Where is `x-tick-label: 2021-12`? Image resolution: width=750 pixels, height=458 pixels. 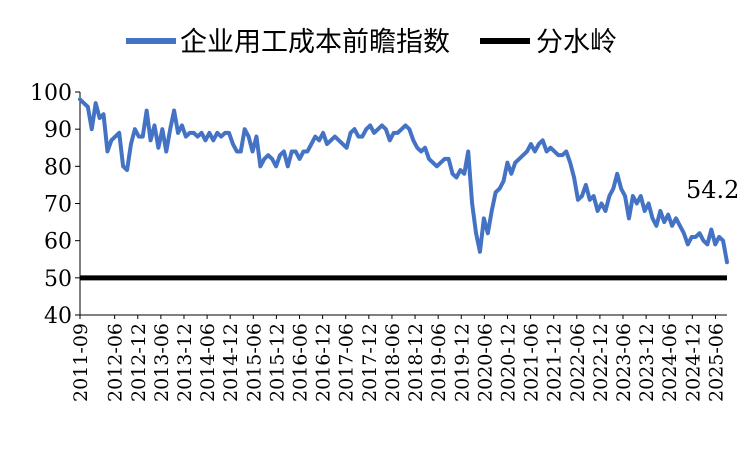 x-tick-label: 2021-12 is located at coordinates (555, 362).